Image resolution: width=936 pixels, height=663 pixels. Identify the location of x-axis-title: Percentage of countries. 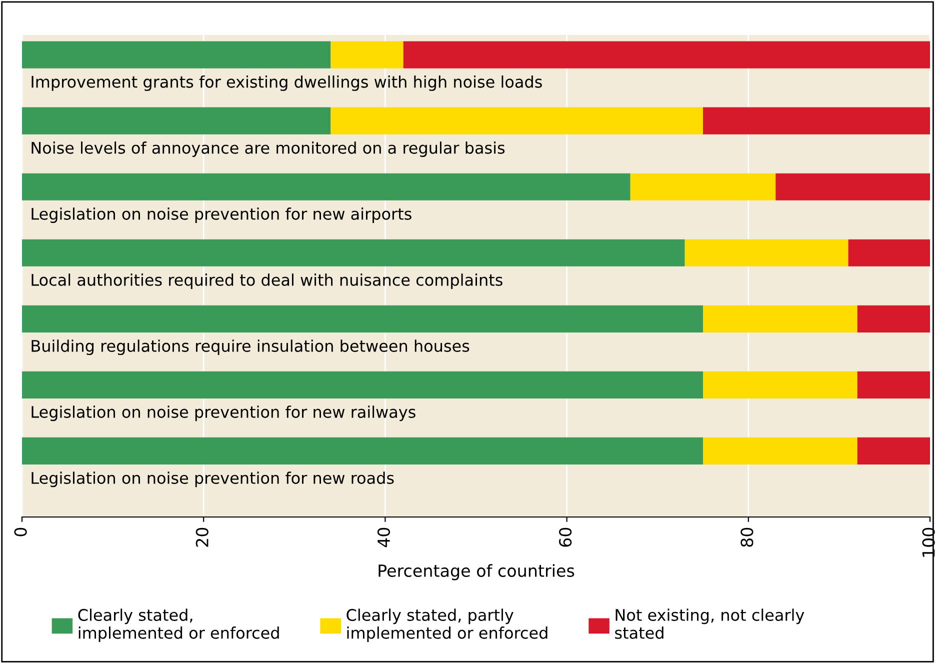
(476, 572).